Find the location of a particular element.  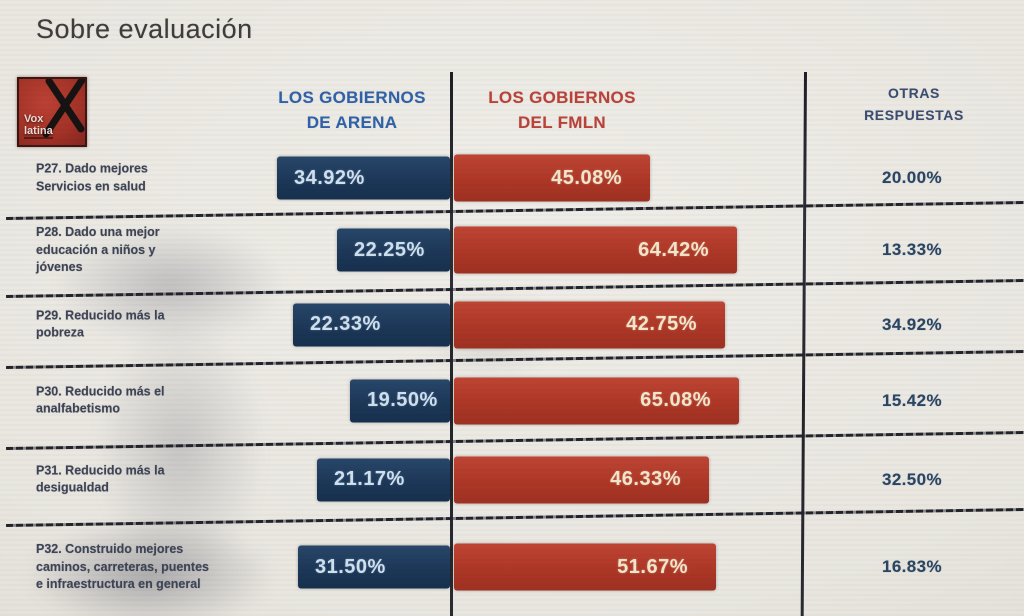

fmln-bar-value: 42.75% is located at coordinates (661, 324).